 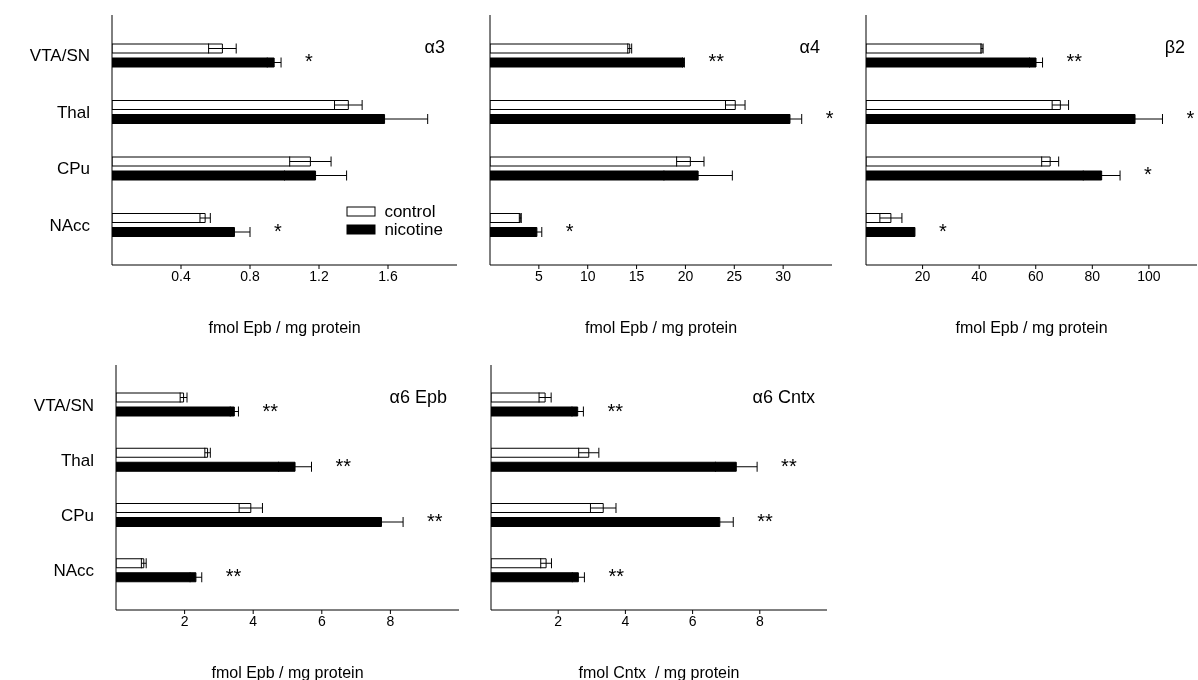 What do you see at coordinates (250, 275) in the screenshot?
I see `x-tick-label: 0.8` at bounding box center [250, 275].